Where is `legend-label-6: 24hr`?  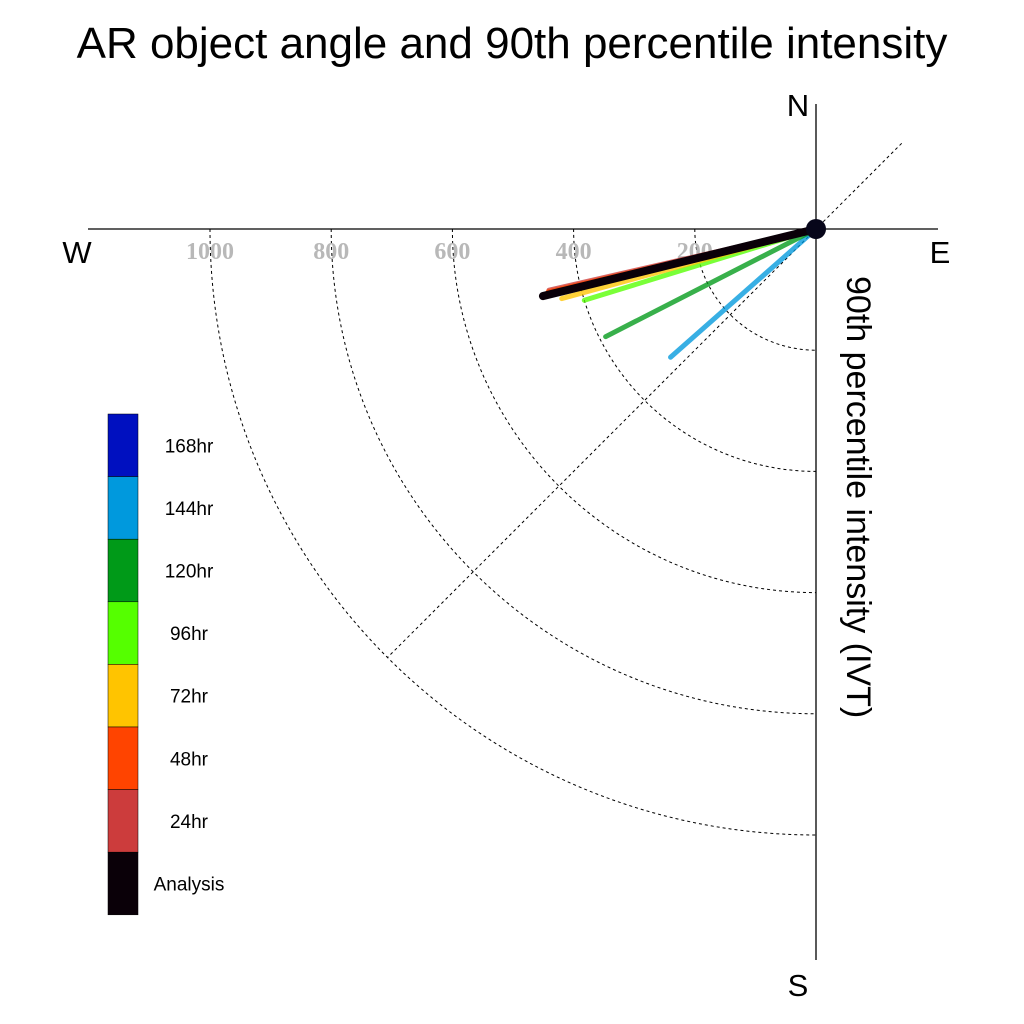 legend-label-6: 24hr is located at coordinates (189, 822).